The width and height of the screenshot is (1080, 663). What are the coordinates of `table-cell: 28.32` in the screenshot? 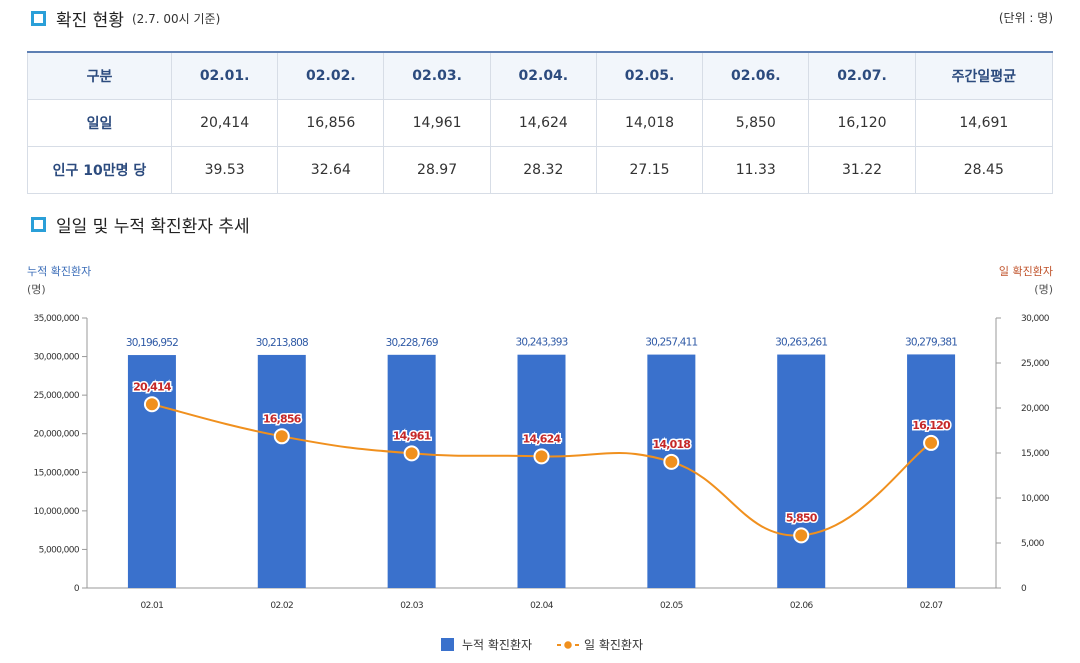 It's located at (543, 170).